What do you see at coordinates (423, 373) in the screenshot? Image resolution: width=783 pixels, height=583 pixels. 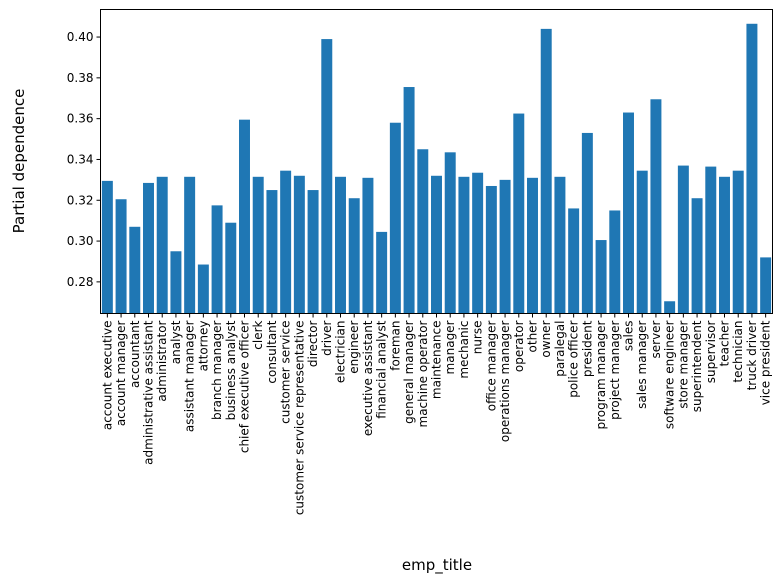 I see `x-tick-label: machine operator` at bounding box center [423, 373].